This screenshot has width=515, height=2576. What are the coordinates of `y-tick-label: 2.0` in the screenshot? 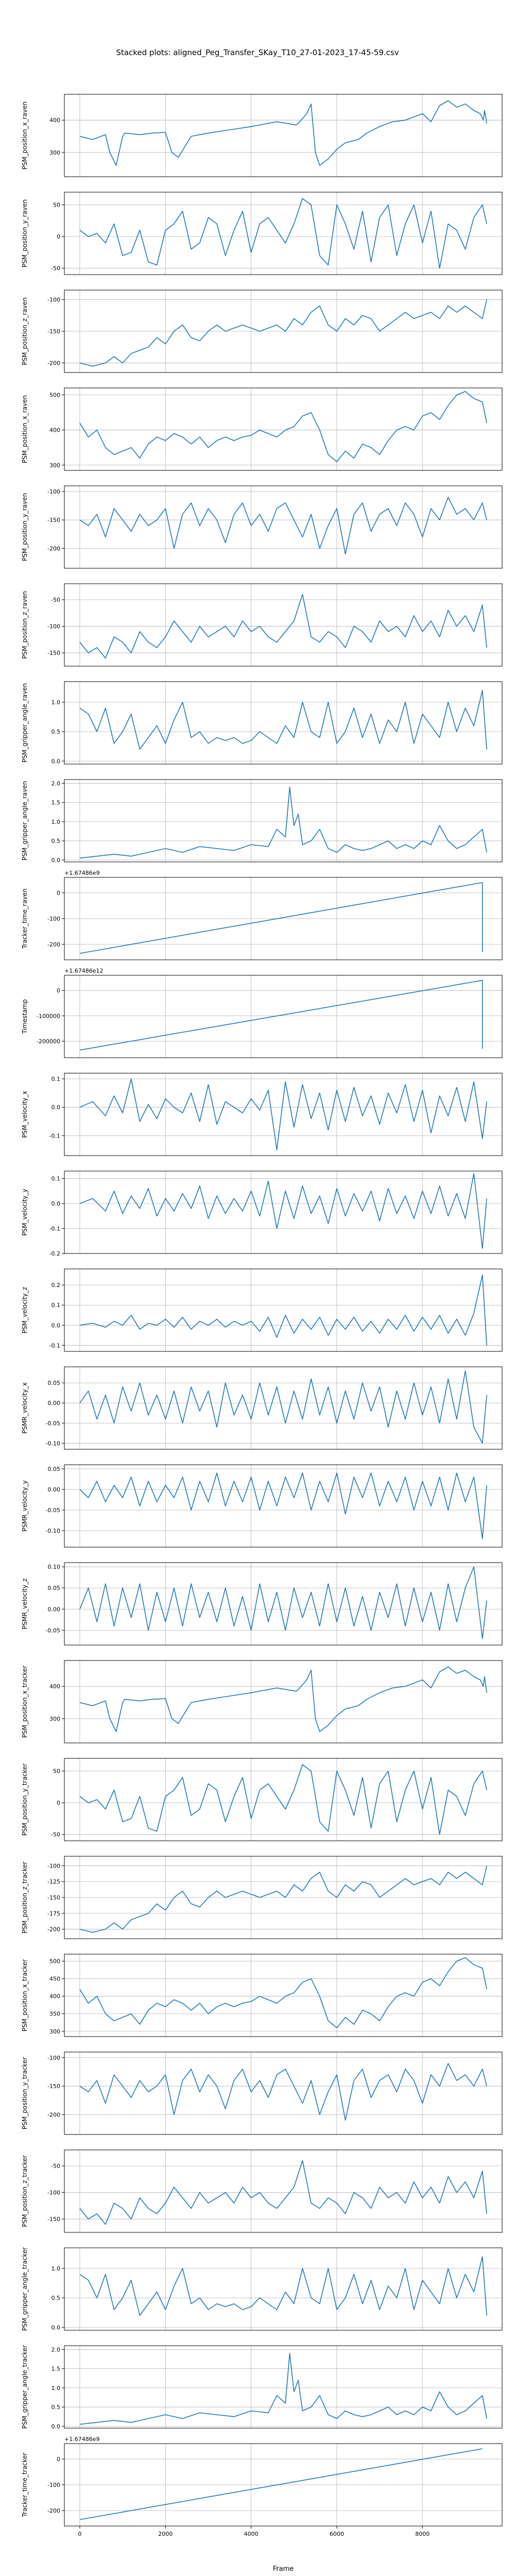 It's located at (57, 783).